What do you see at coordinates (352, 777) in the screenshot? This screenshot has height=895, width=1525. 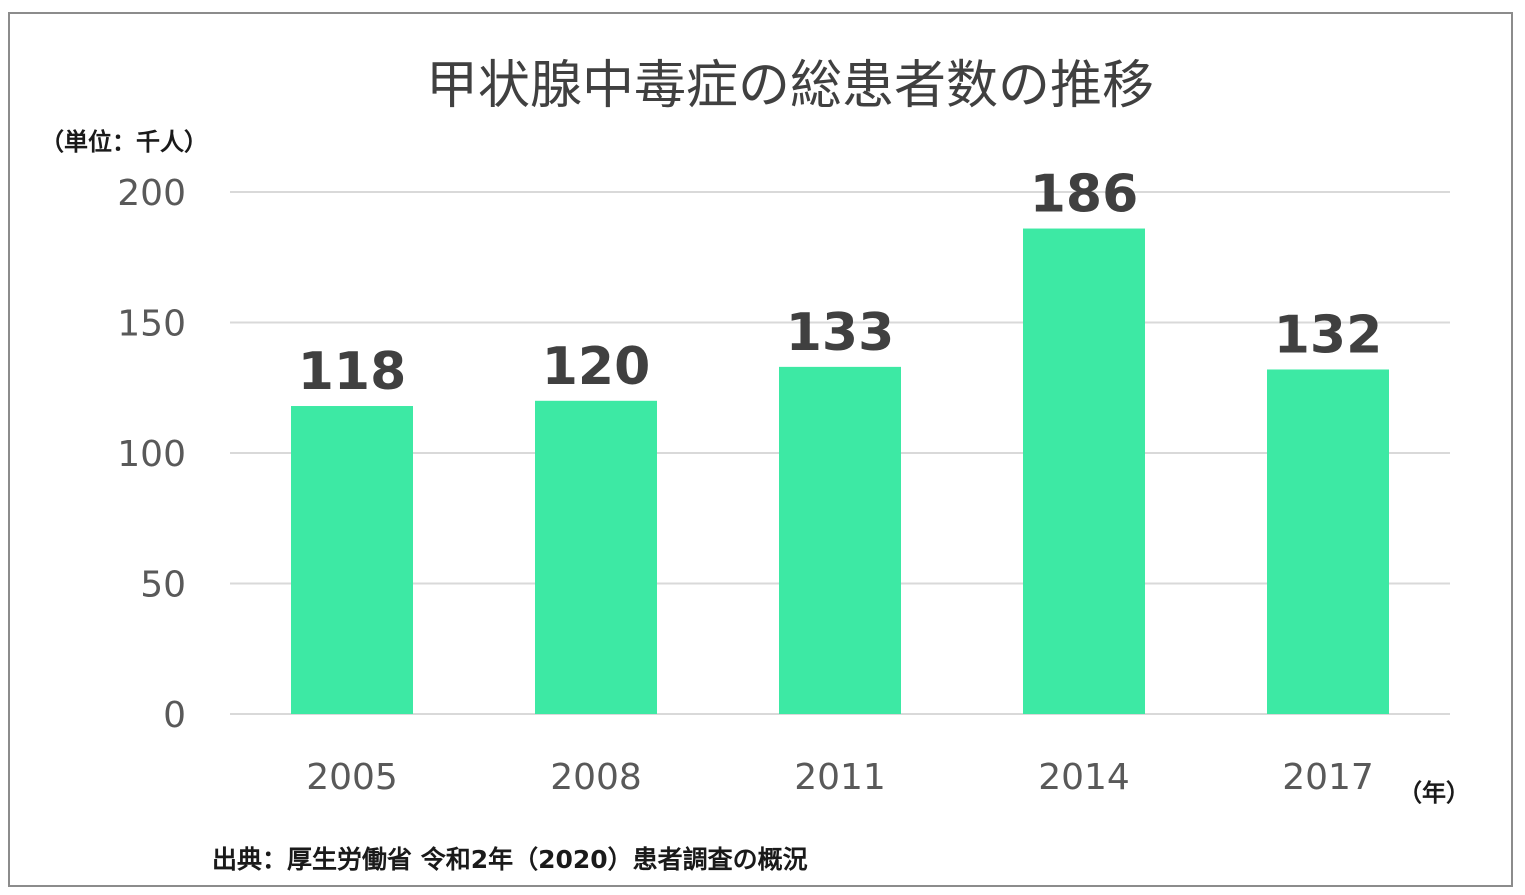 I see `x-tick-label-2005: 2005` at bounding box center [352, 777].